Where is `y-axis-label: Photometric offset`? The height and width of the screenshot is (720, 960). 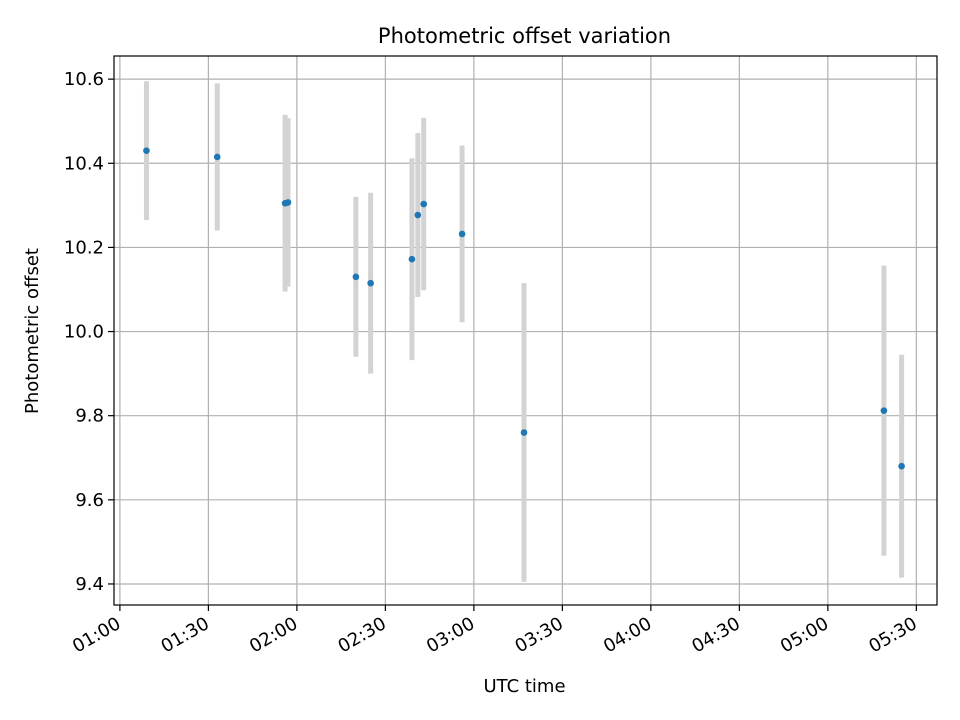
y-axis-label: Photometric offset is located at coordinates (32, 331).